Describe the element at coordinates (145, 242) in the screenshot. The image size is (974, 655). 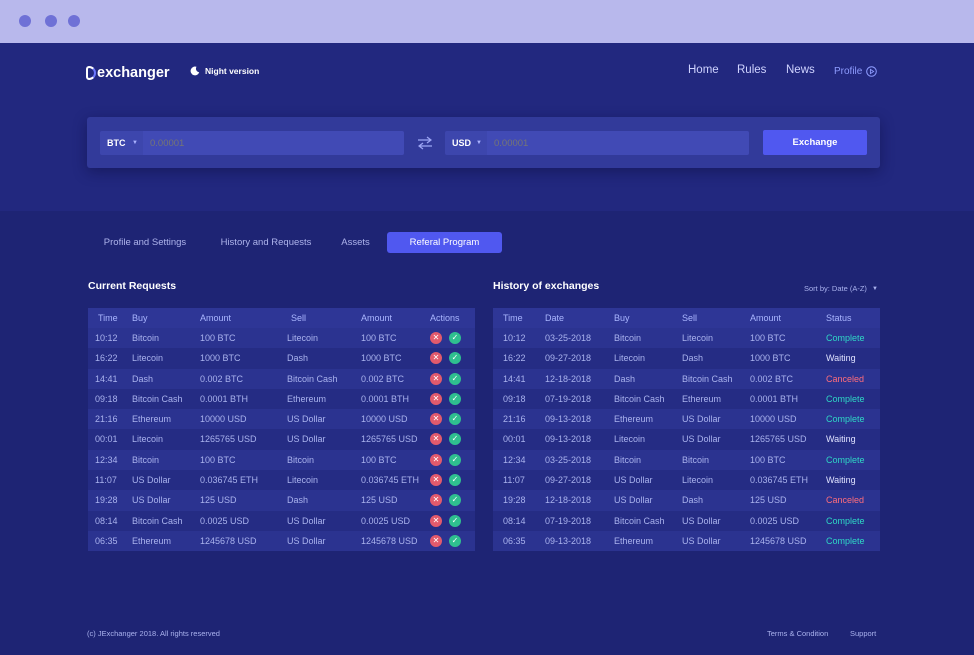
I see `tab-profile-settings: Profile and Settings` at that location.